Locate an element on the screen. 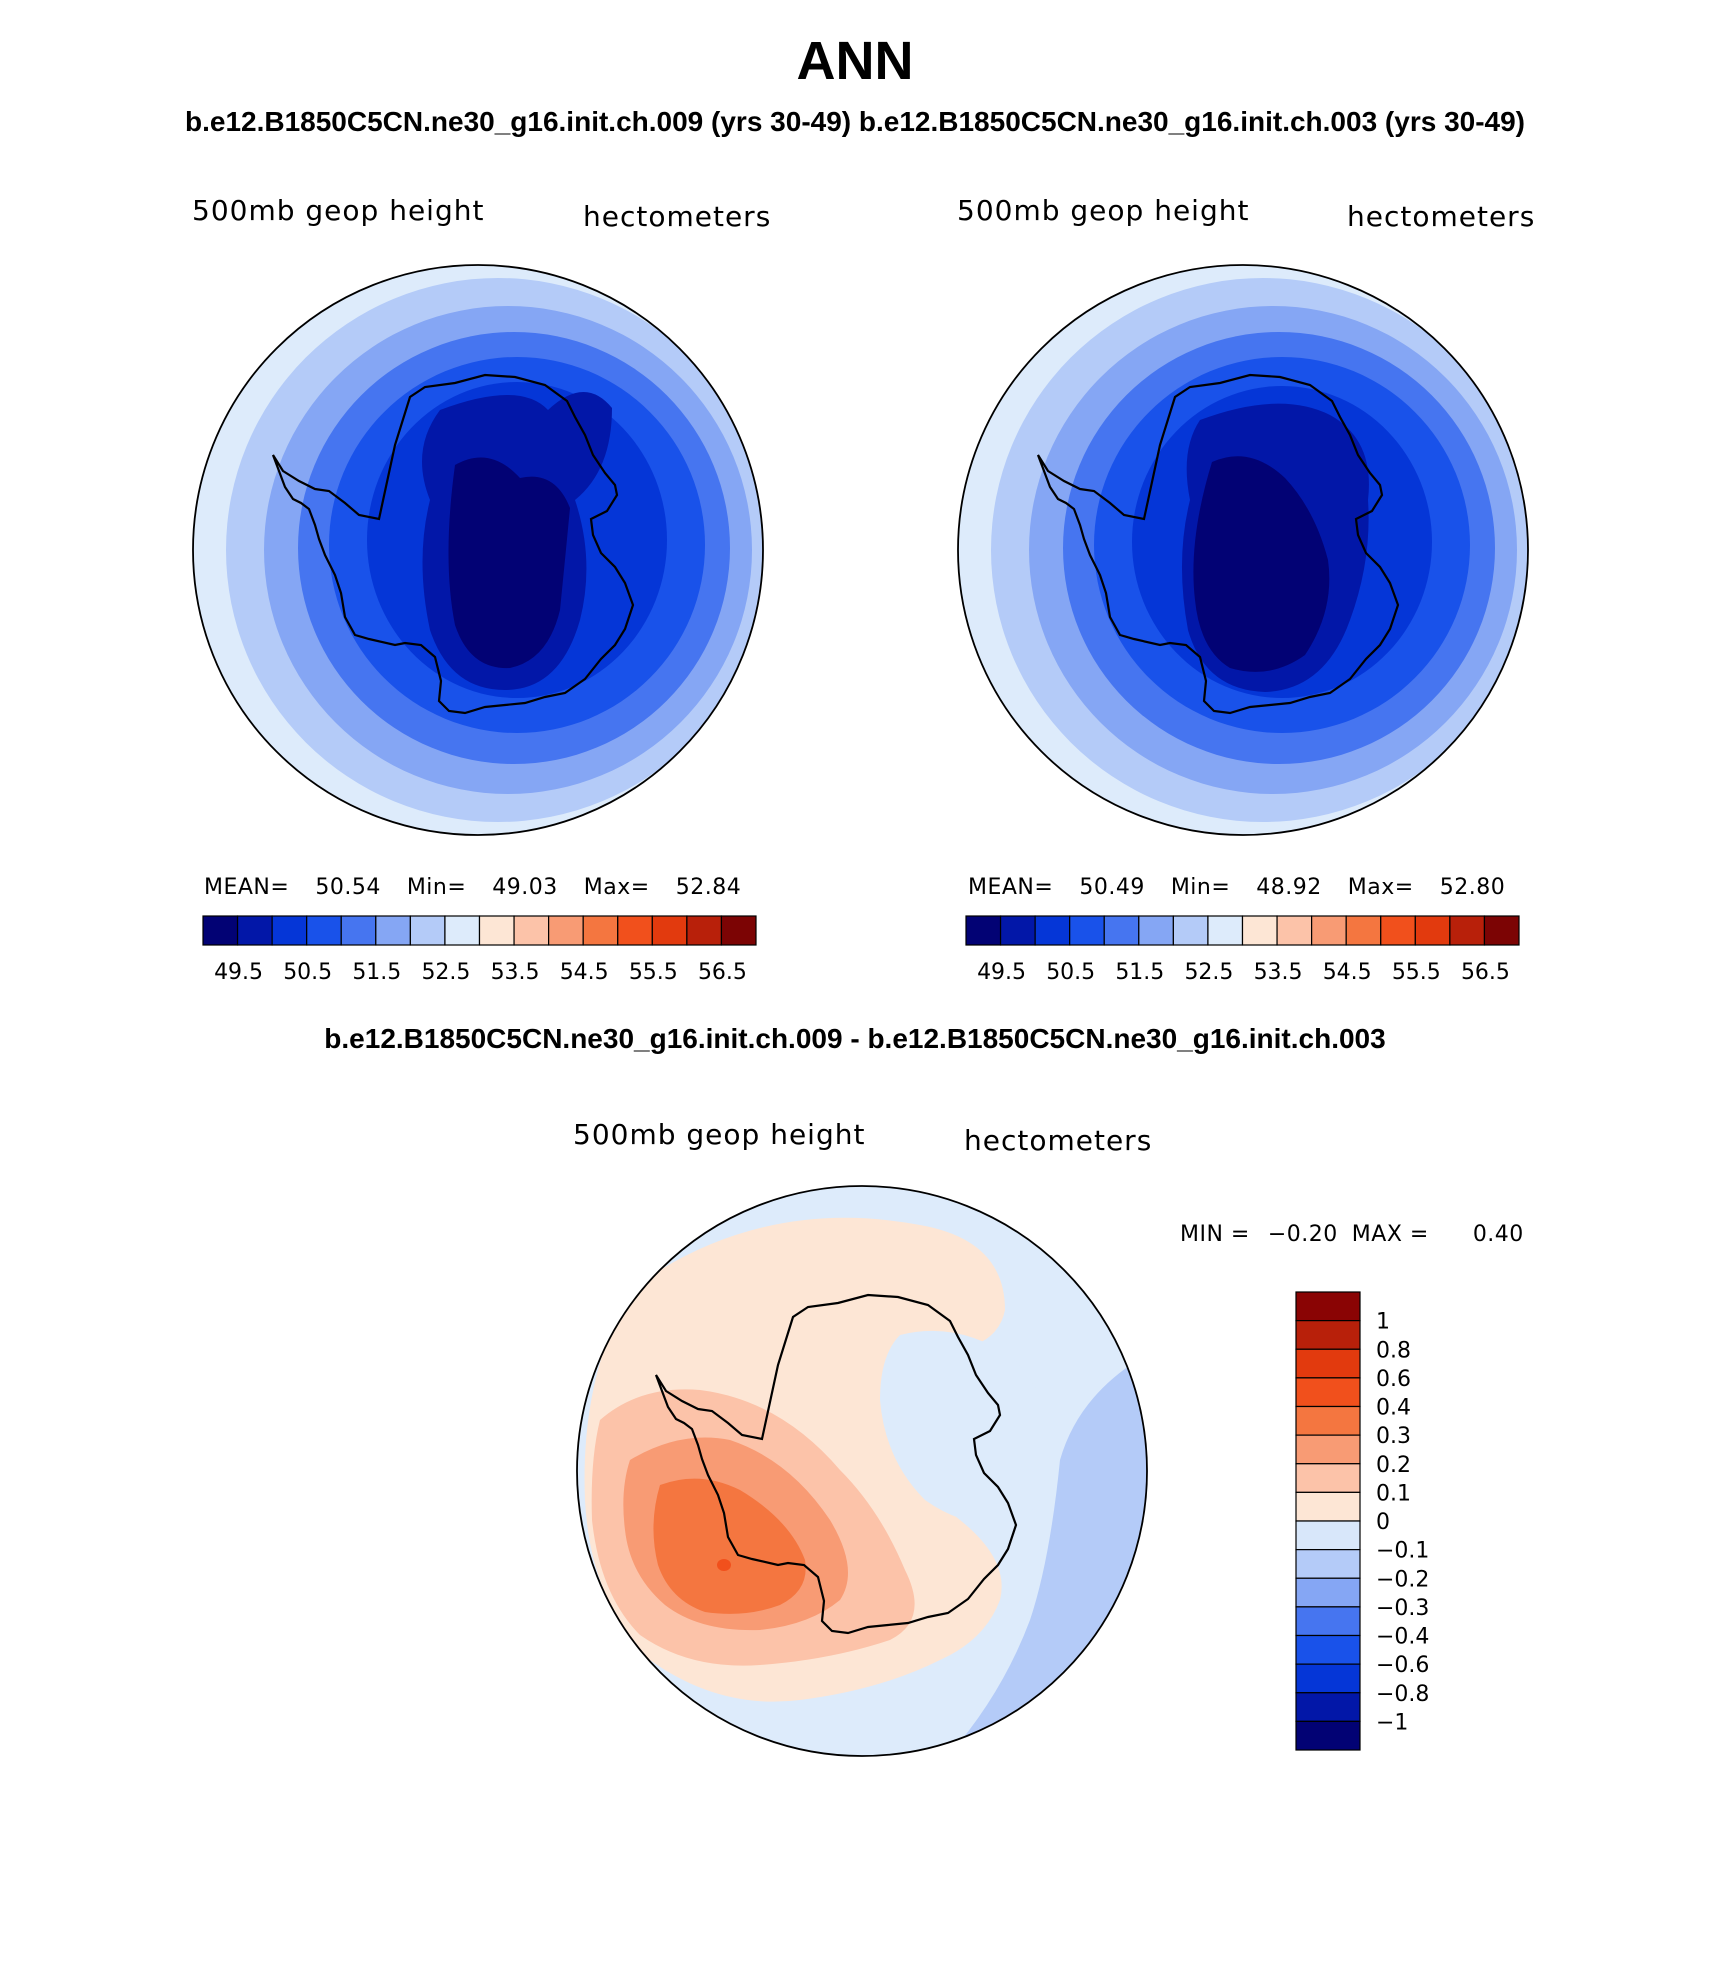 Image resolution: width=1710 pixels, height=1961 pixels. panel3-colorbar-tick-label: −0.2 is located at coordinates (1402, 1579).